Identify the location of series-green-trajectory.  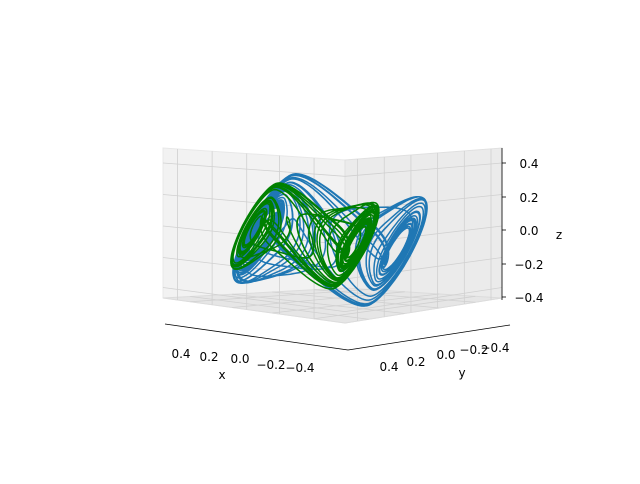
(305, 236).